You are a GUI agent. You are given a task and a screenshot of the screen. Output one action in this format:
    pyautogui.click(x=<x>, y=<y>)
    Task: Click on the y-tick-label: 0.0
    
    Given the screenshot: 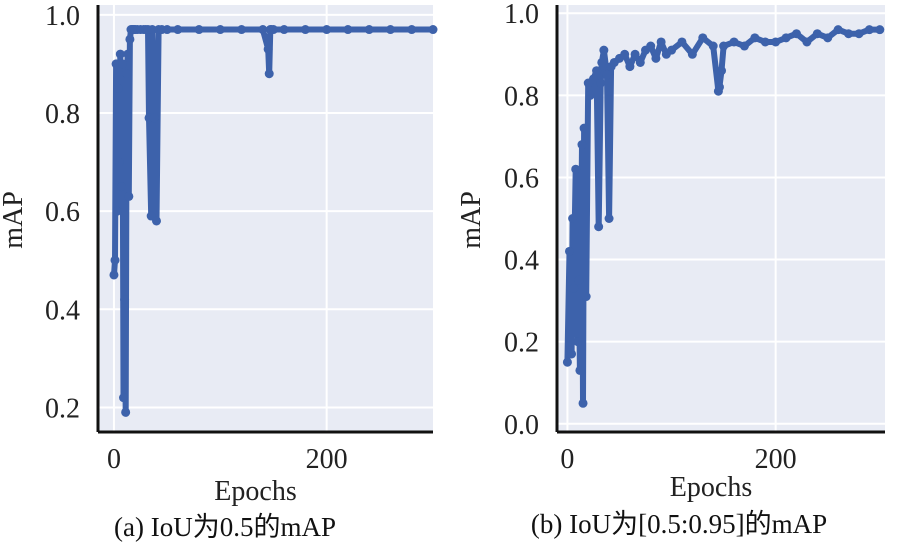 What is the action you would take?
    pyautogui.click(x=521, y=425)
    